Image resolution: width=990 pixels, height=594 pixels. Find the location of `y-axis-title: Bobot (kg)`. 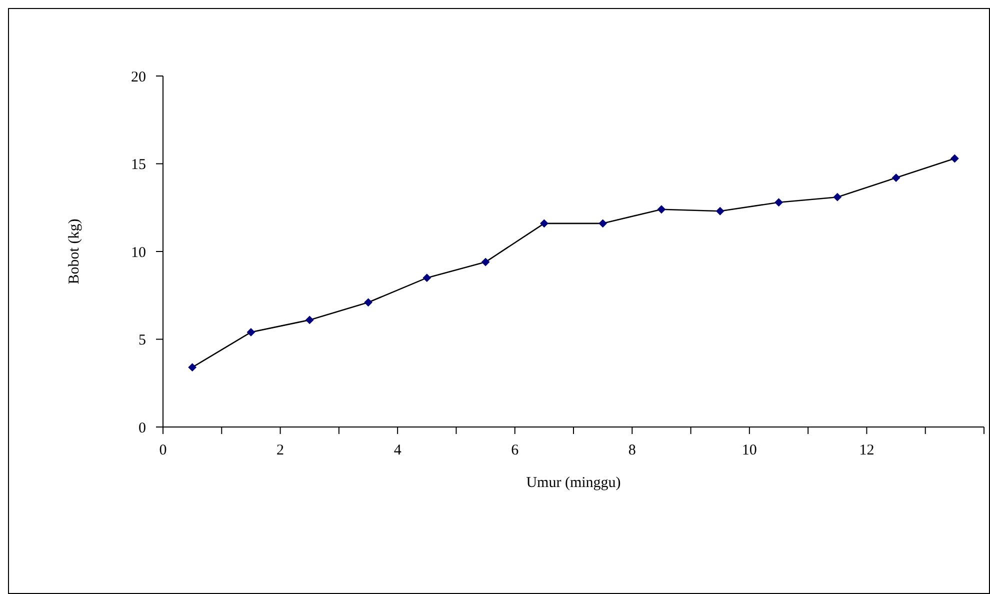

y-axis-title: Bobot (kg) is located at coordinates (74, 251).